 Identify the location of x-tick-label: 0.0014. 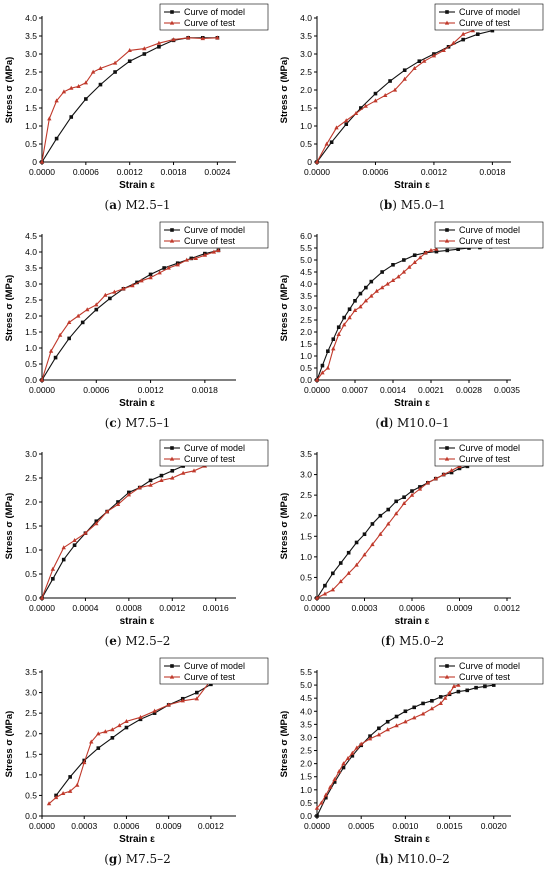
(393, 390).